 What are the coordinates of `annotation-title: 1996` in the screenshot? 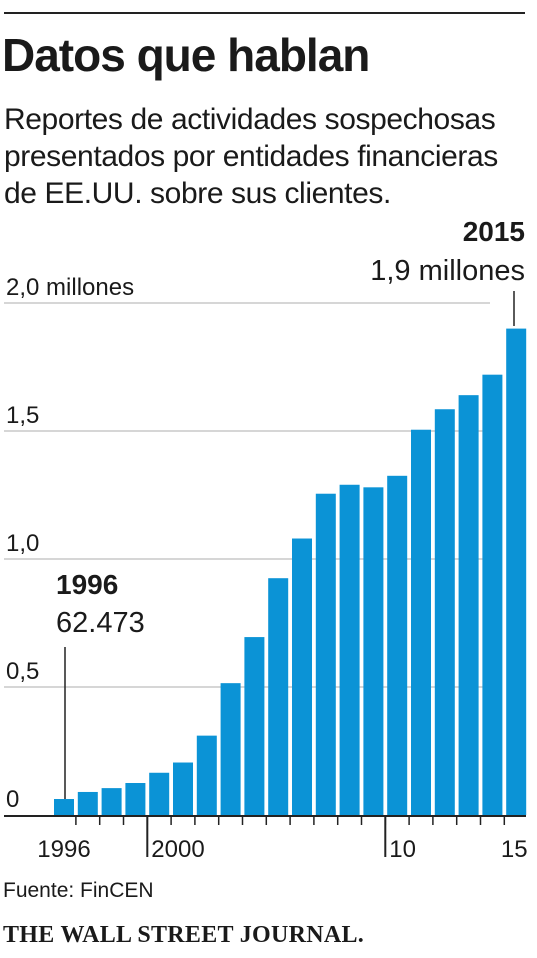 It's located at (87, 584).